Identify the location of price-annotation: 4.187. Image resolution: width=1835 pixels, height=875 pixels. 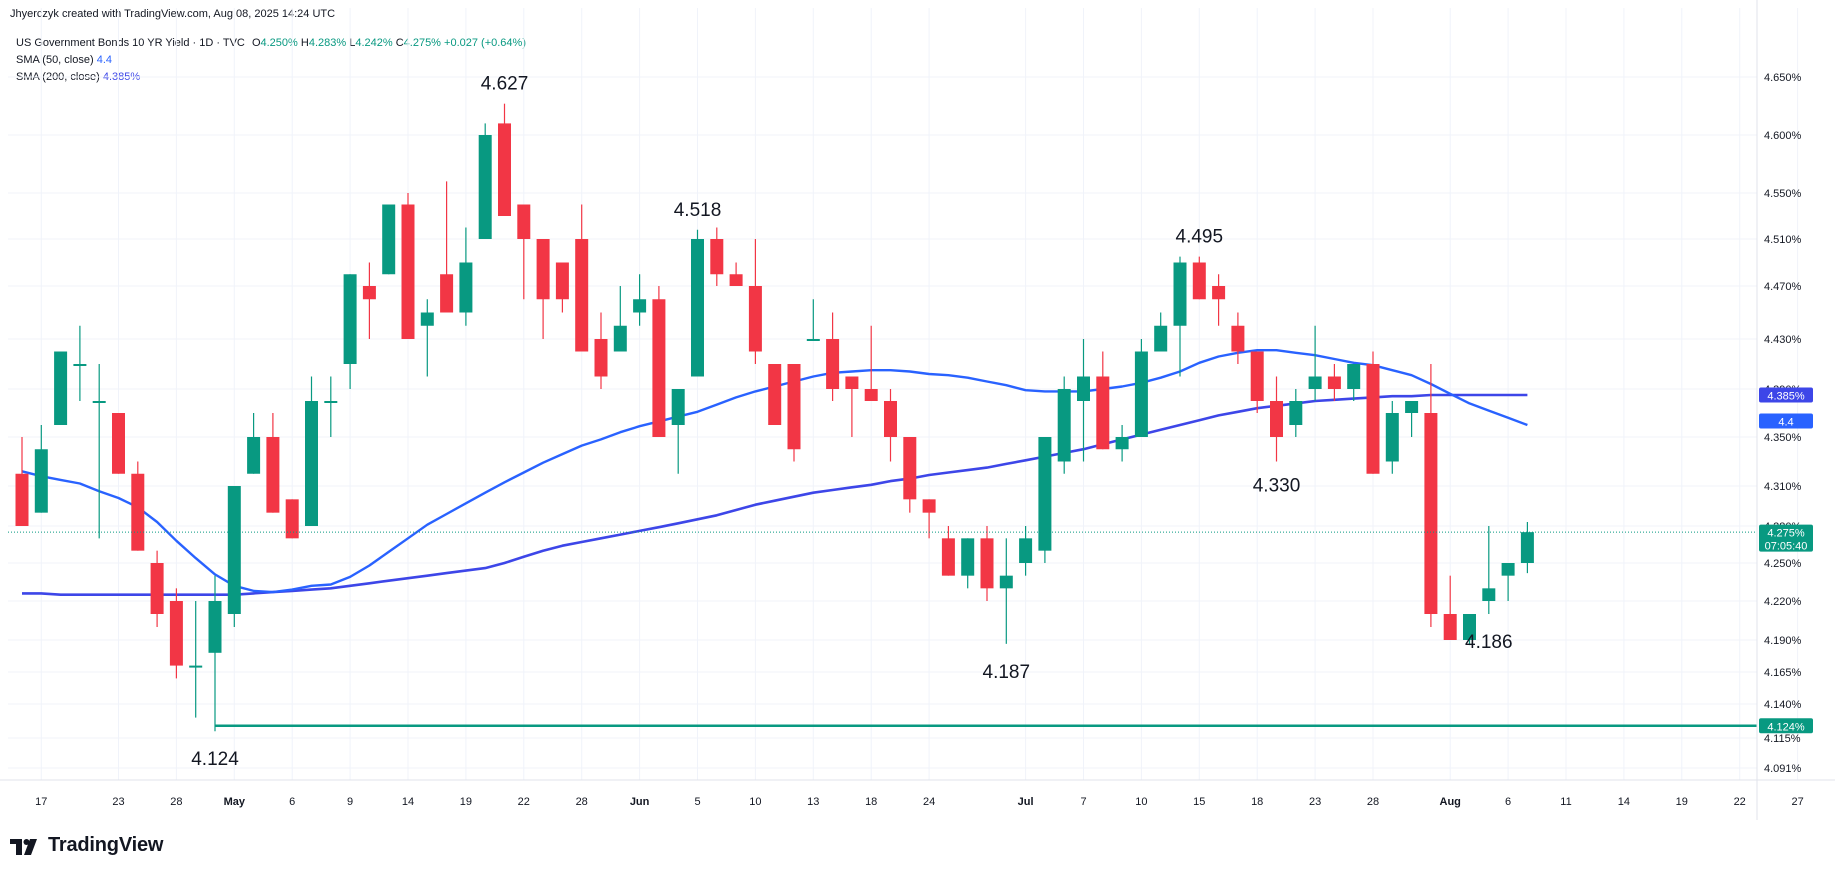
(1007, 672).